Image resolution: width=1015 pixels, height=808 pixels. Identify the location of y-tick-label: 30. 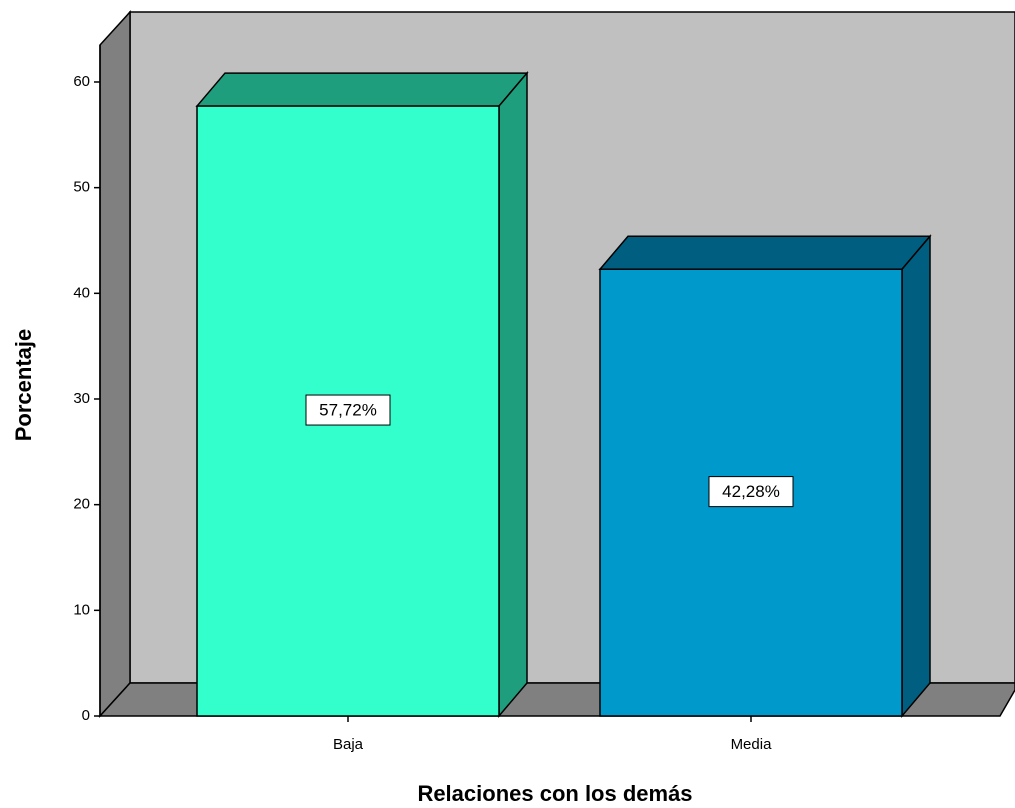
(81, 398).